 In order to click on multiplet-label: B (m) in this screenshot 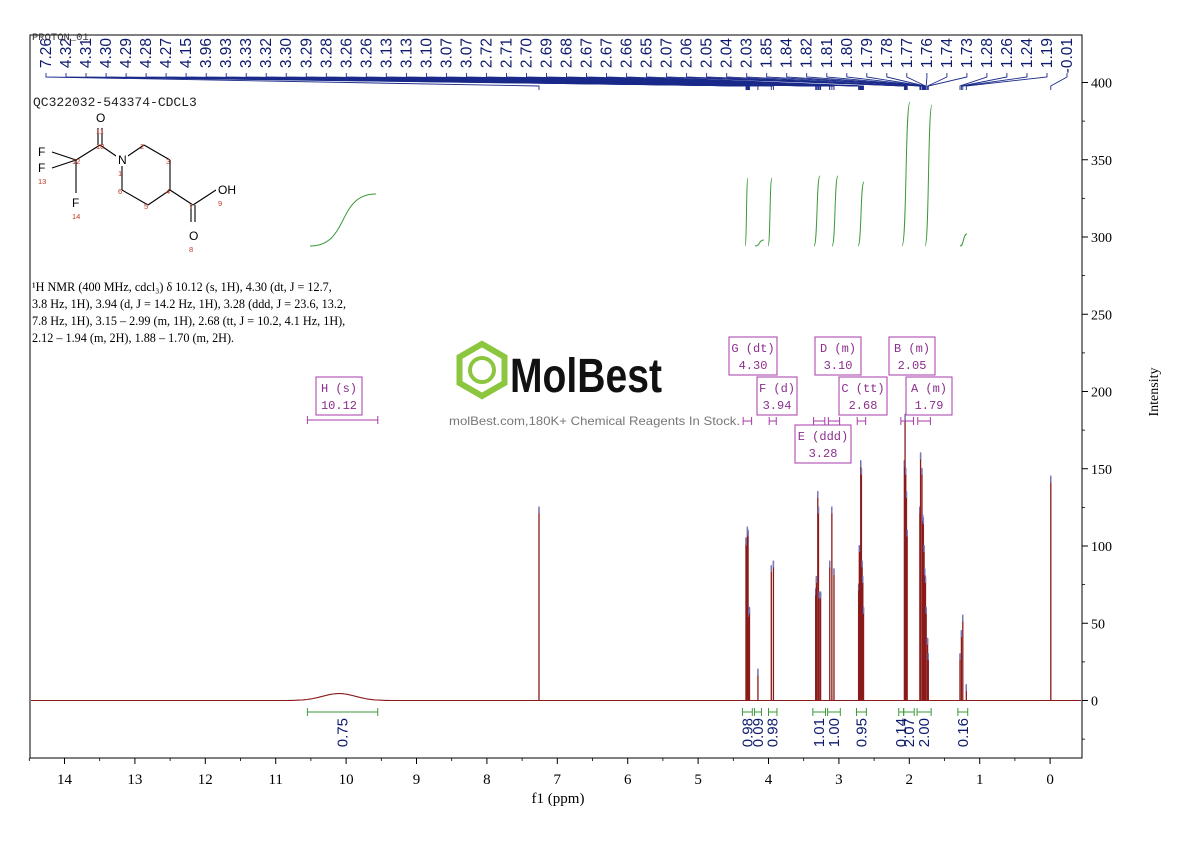, I will do `click(912, 349)`.